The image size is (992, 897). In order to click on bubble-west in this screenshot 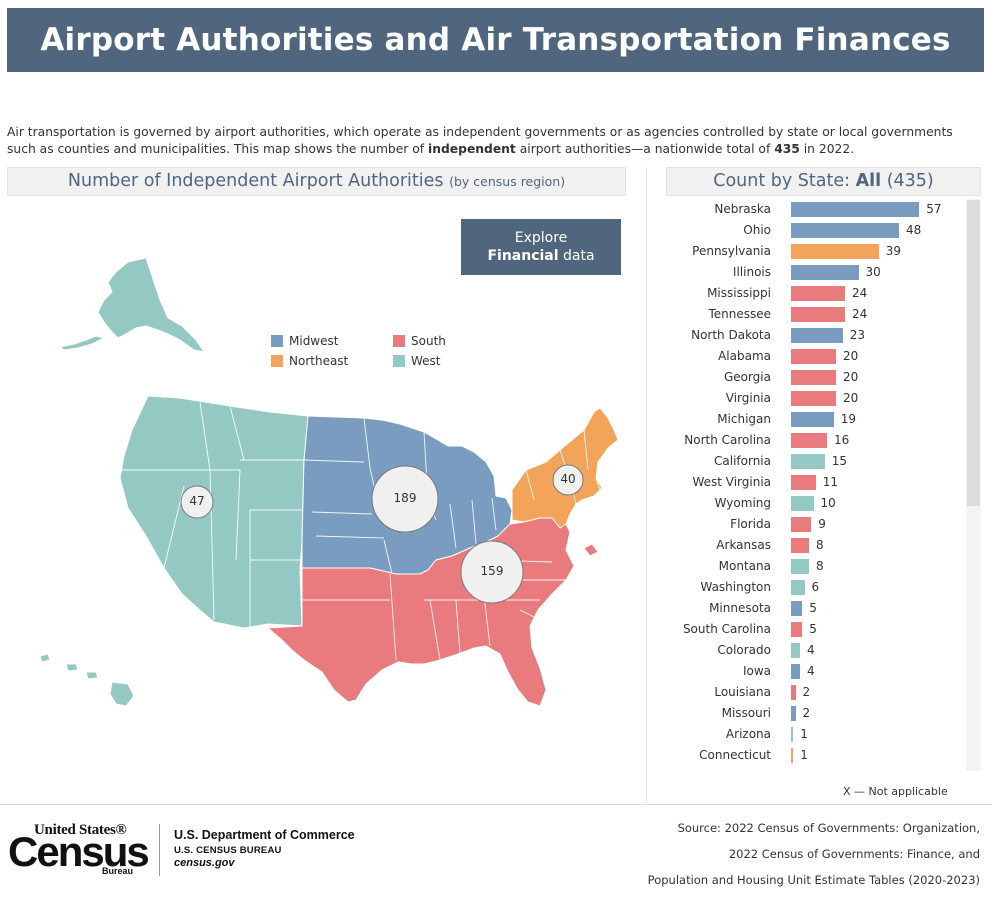, I will do `click(197, 502)`.